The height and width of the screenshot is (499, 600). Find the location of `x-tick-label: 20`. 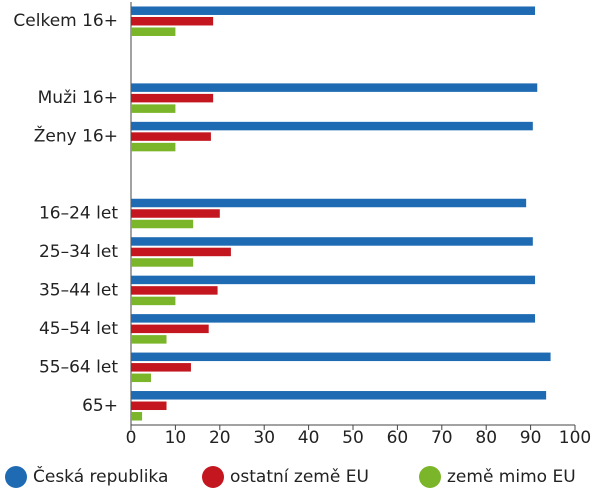

x-tick-label: 20 is located at coordinates (220, 438).